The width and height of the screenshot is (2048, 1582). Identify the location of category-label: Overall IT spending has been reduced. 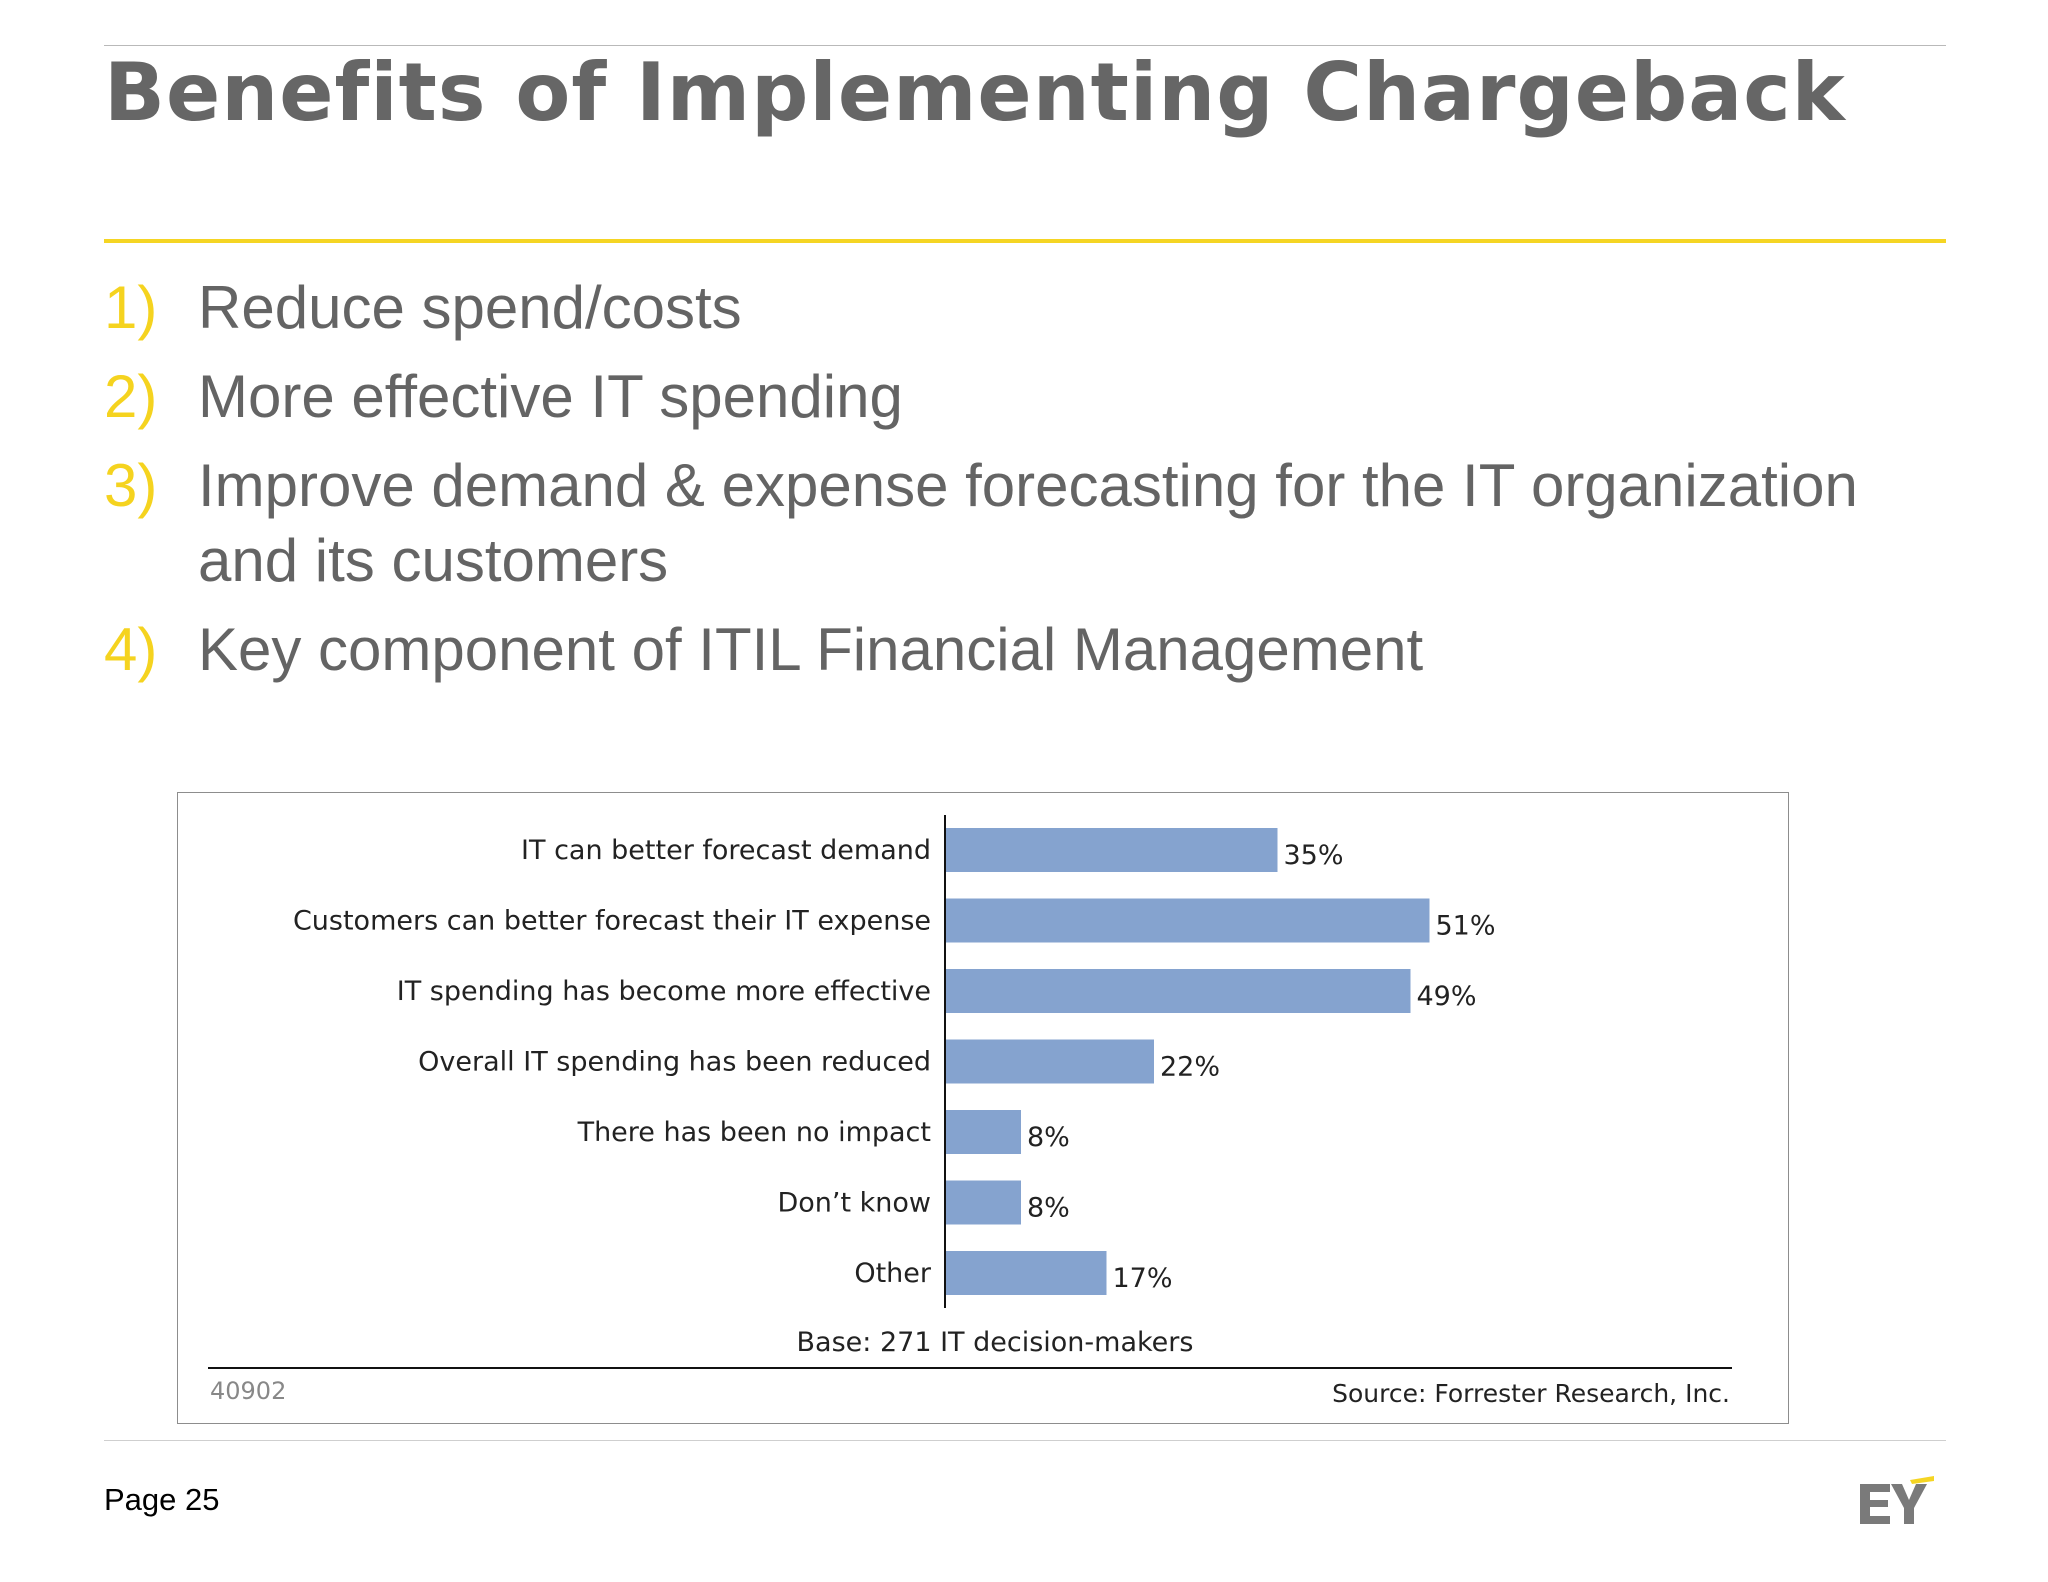
(674, 1062).